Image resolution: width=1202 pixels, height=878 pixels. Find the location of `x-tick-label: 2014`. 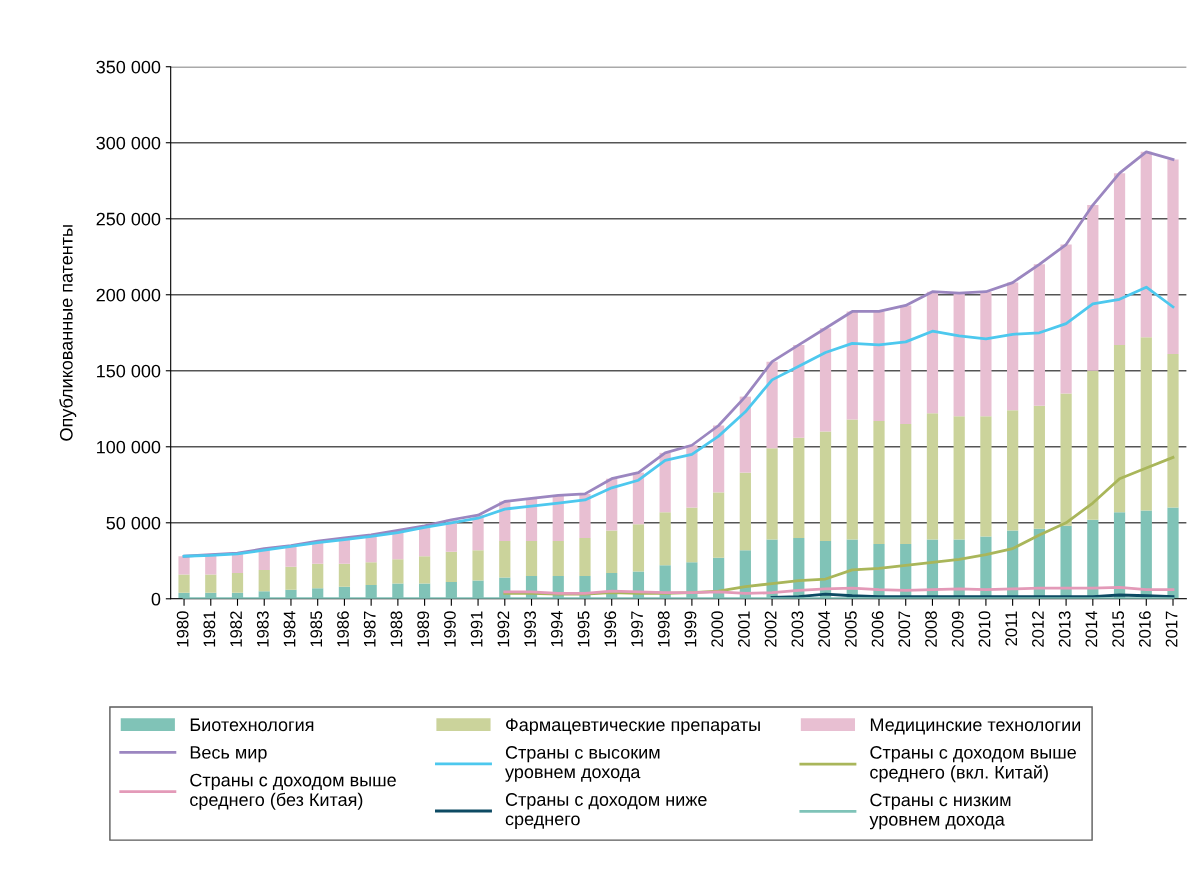

x-tick-label: 2014 is located at coordinates (1091, 629).